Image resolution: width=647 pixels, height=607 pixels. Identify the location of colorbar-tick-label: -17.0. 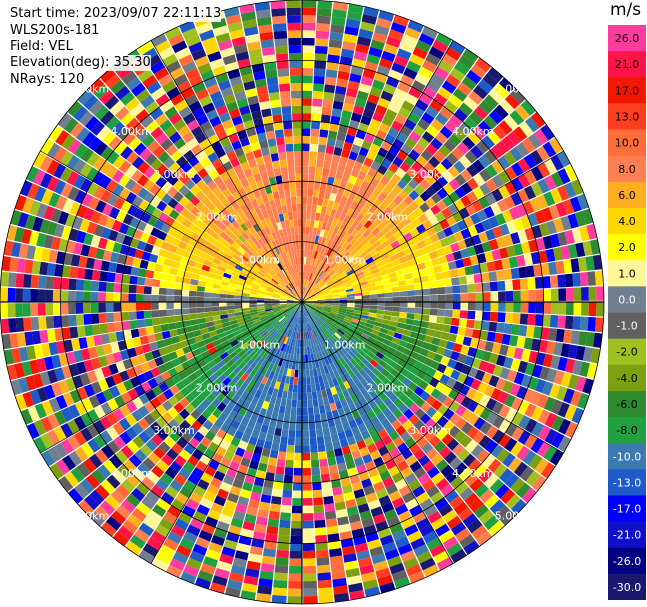
(627, 509).